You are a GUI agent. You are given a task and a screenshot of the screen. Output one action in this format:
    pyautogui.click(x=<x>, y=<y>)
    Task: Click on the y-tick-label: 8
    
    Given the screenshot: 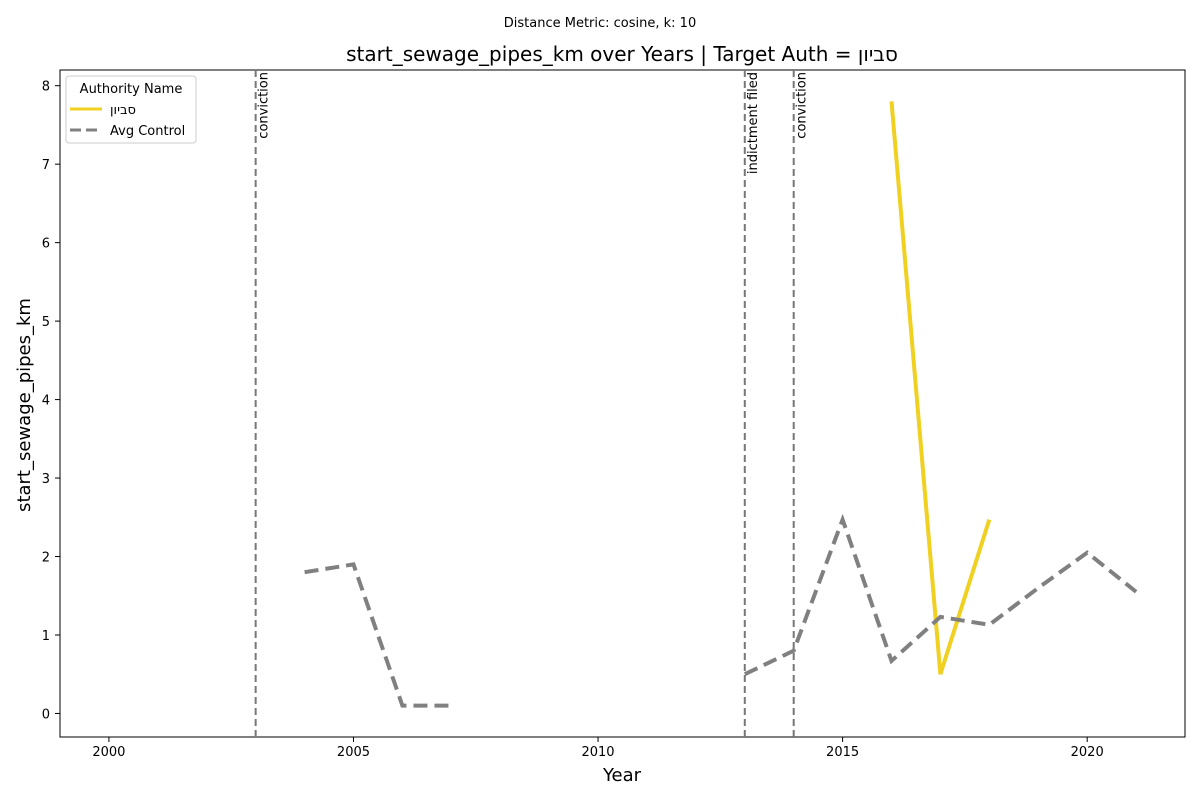 What is the action you would take?
    pyautogui.click(x=46, y=87)
    